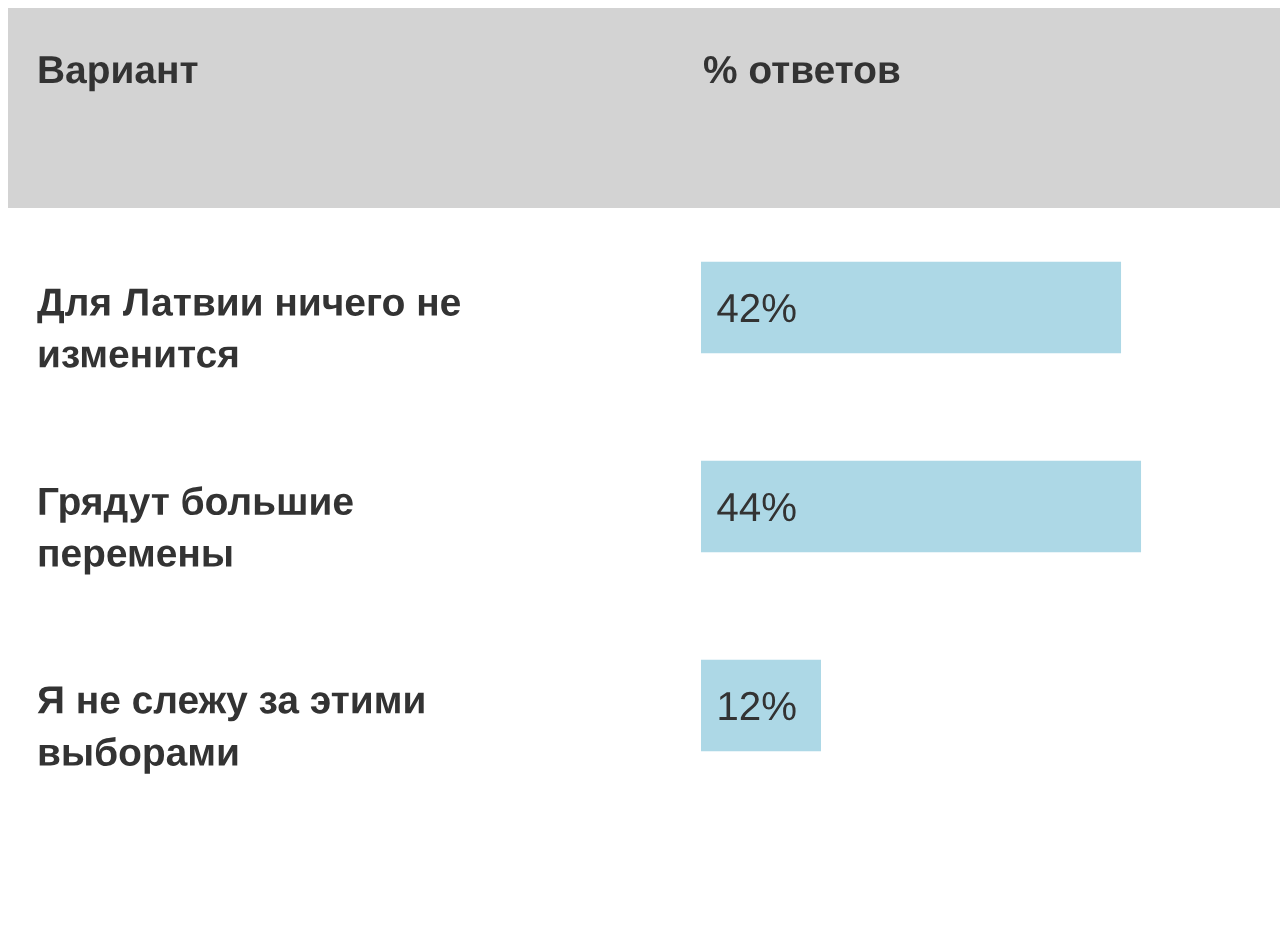 This screenshot has height=946, width=1280. What do you see at coordinates (230, 730) in the screenshot?
I see `y-tick-label: Я не слежу за этими выборами` at bounding box center [230, 730].